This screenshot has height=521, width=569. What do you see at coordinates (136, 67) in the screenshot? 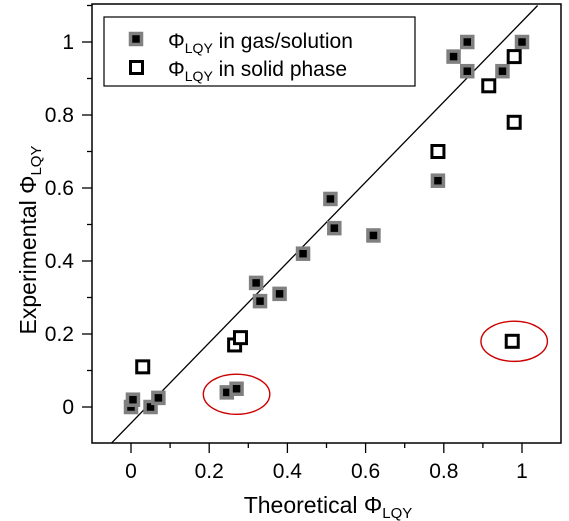
I see `legend-marker-solid` at bounding box center [136, 67].